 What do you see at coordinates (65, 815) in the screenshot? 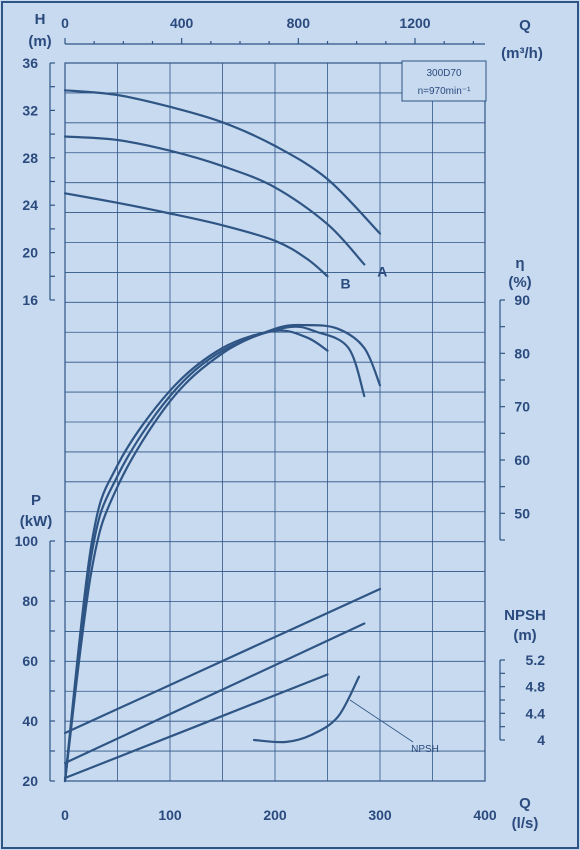
I see `q-bottom-tick-label: 0` at bounding box center [65, 815].